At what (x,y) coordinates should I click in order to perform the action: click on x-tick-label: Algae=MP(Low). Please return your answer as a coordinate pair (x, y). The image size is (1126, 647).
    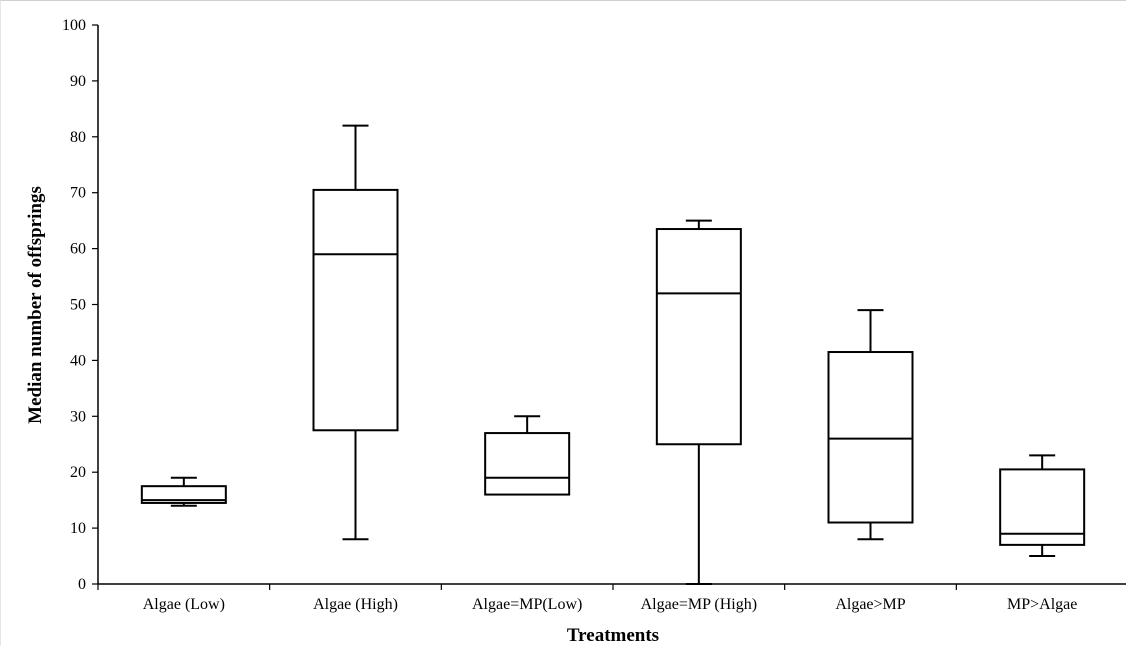
    Looking at the image, I should click on (527, 604).